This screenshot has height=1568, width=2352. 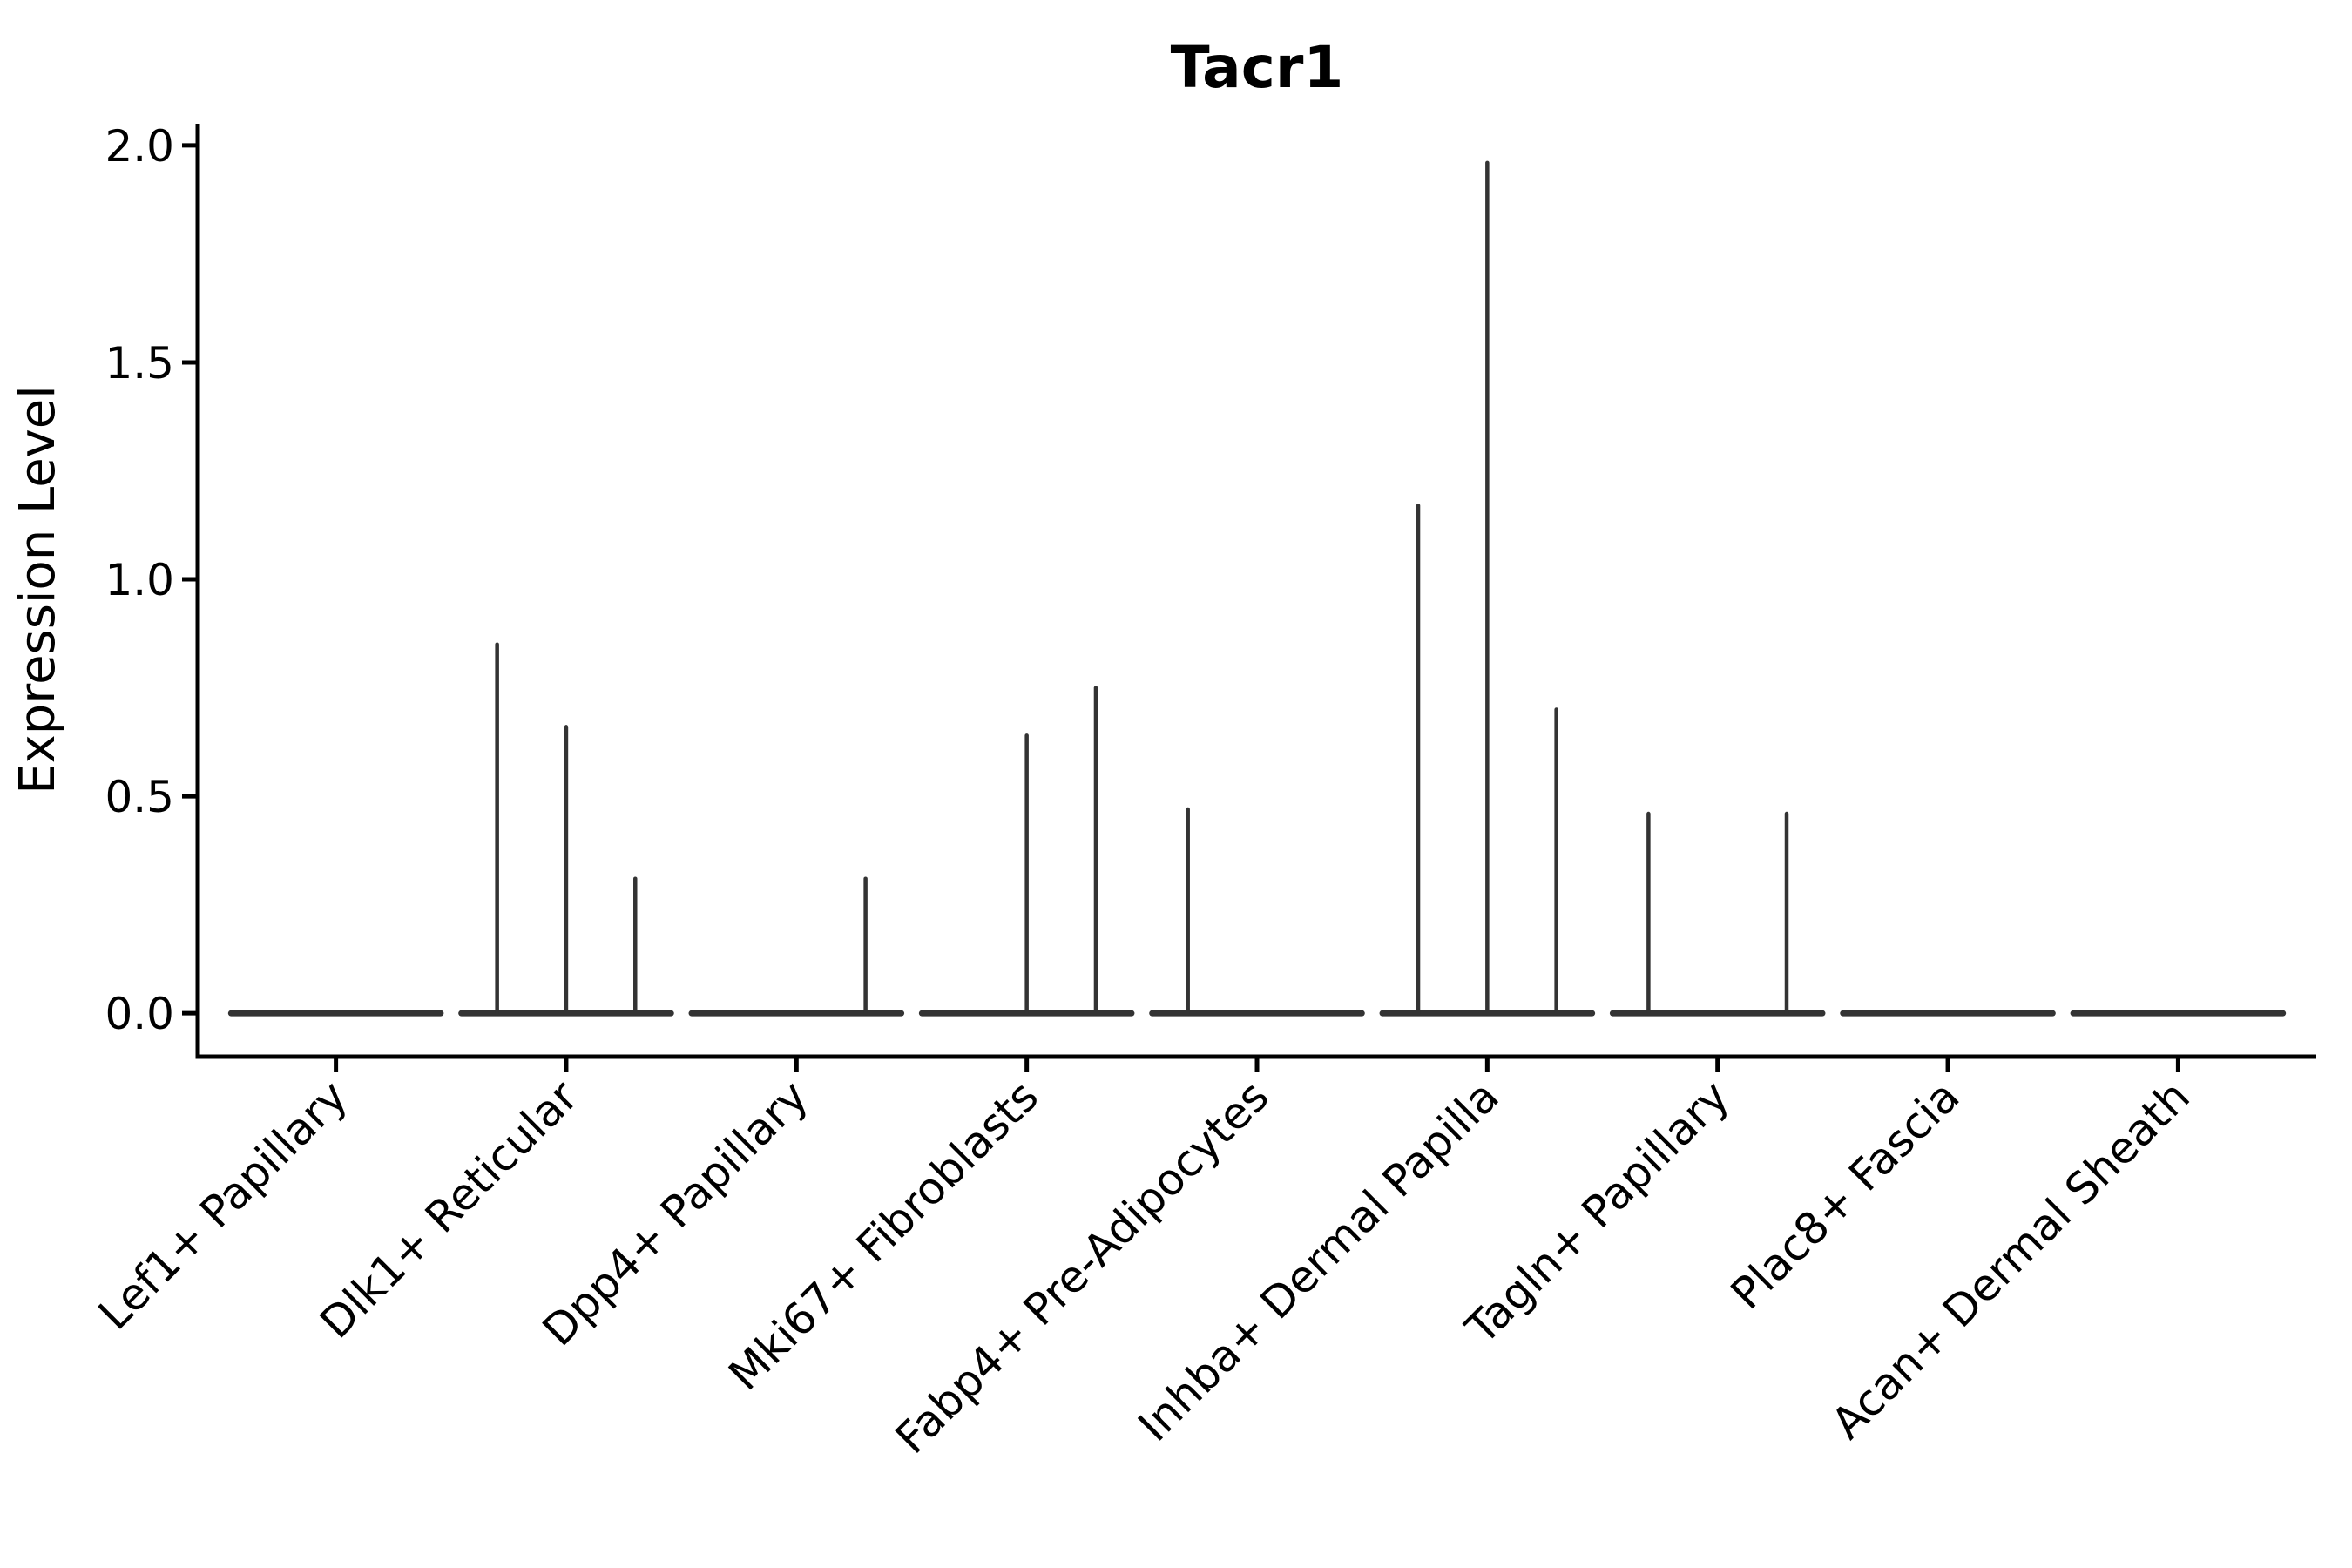 I want to click on x-tick-label: Fabp4+ Pre-Adipocytes, so click(x=1083, y=1267).